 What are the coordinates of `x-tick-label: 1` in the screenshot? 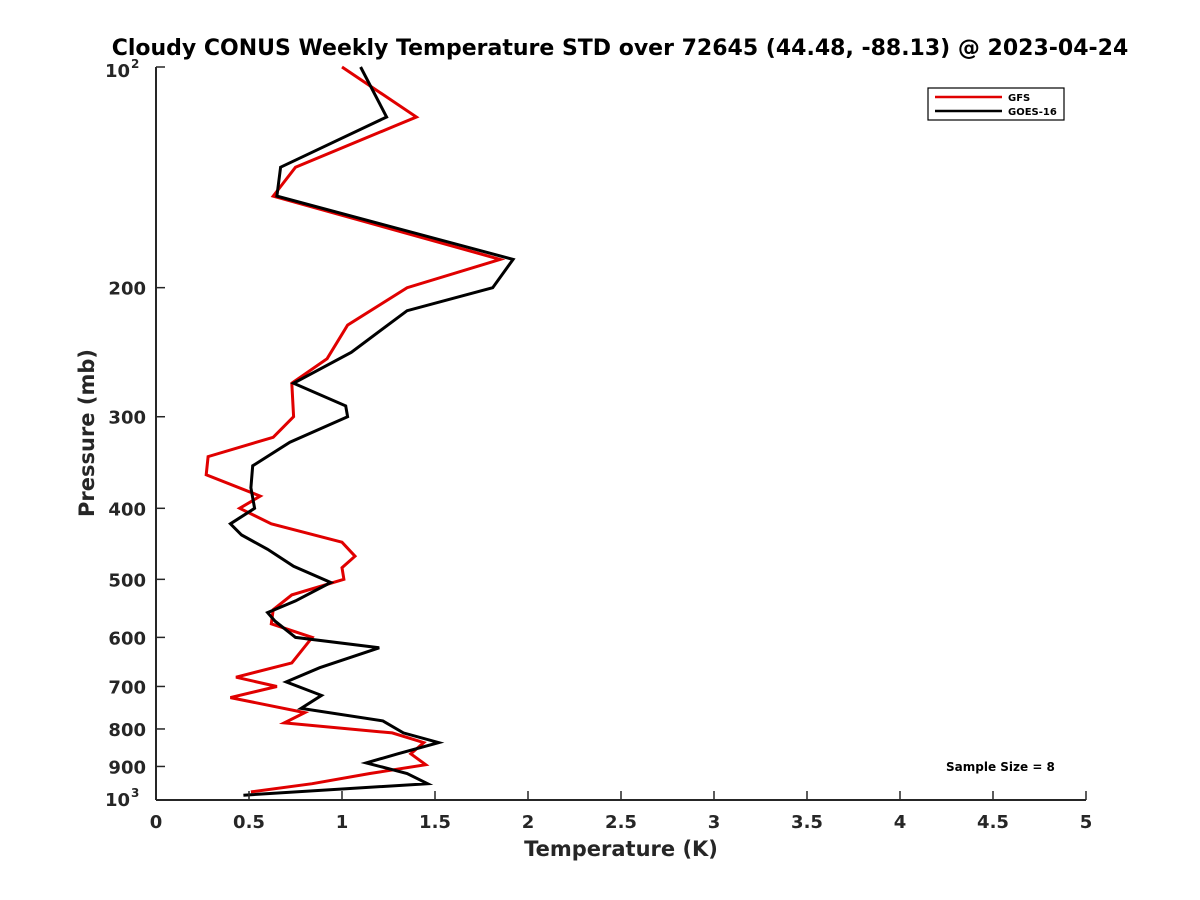 It's located at (342, 822).